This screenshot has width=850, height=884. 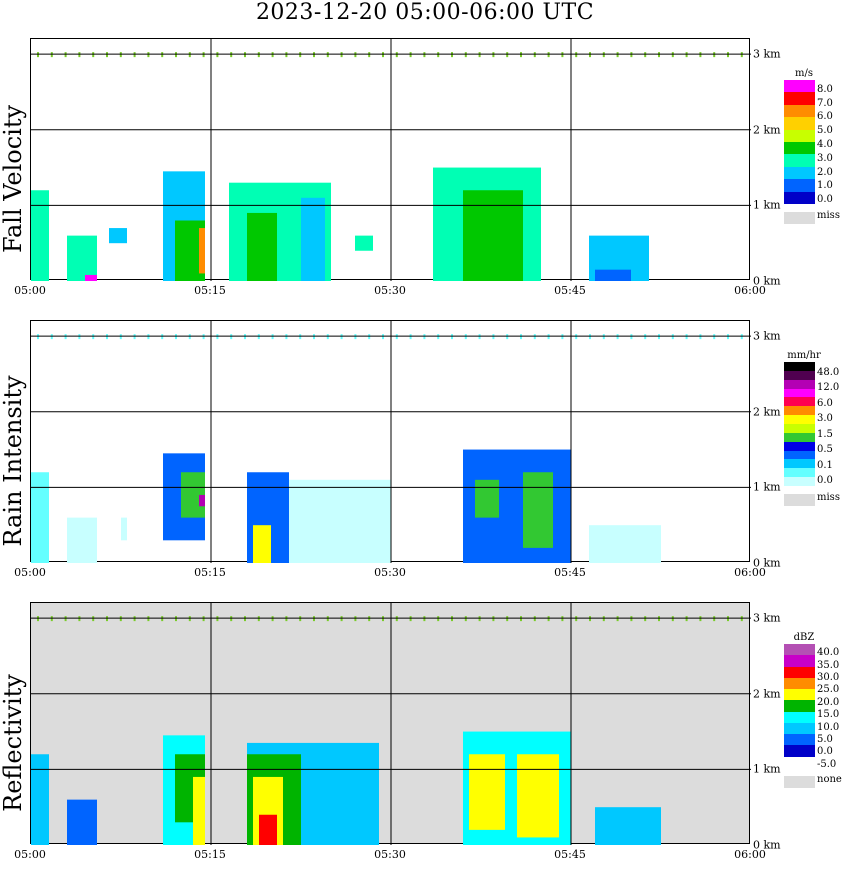 I want to click on colorbar-tick-label: 4.0, so click(x=825, y=145).